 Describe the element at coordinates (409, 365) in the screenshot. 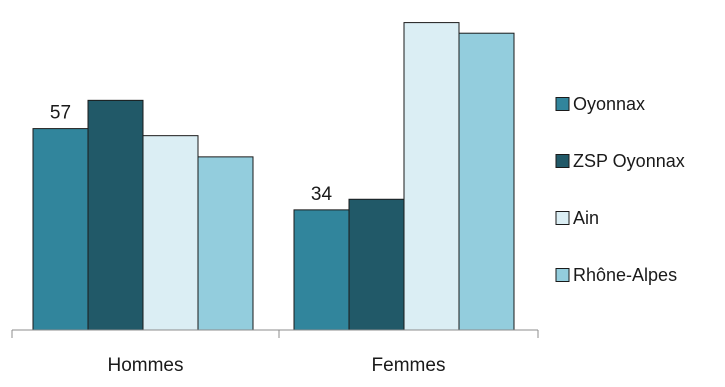

I see `x-tick-label-femmes: Femmes` at that location.